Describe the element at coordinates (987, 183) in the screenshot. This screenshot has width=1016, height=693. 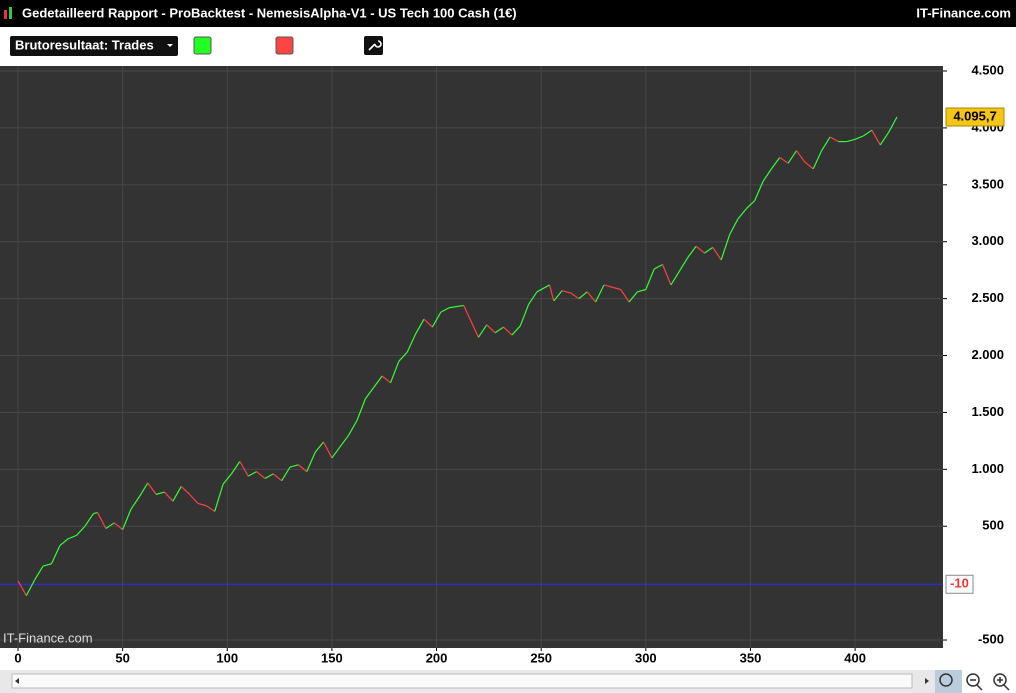
I see `y-tick-label: 3.500` at that location.